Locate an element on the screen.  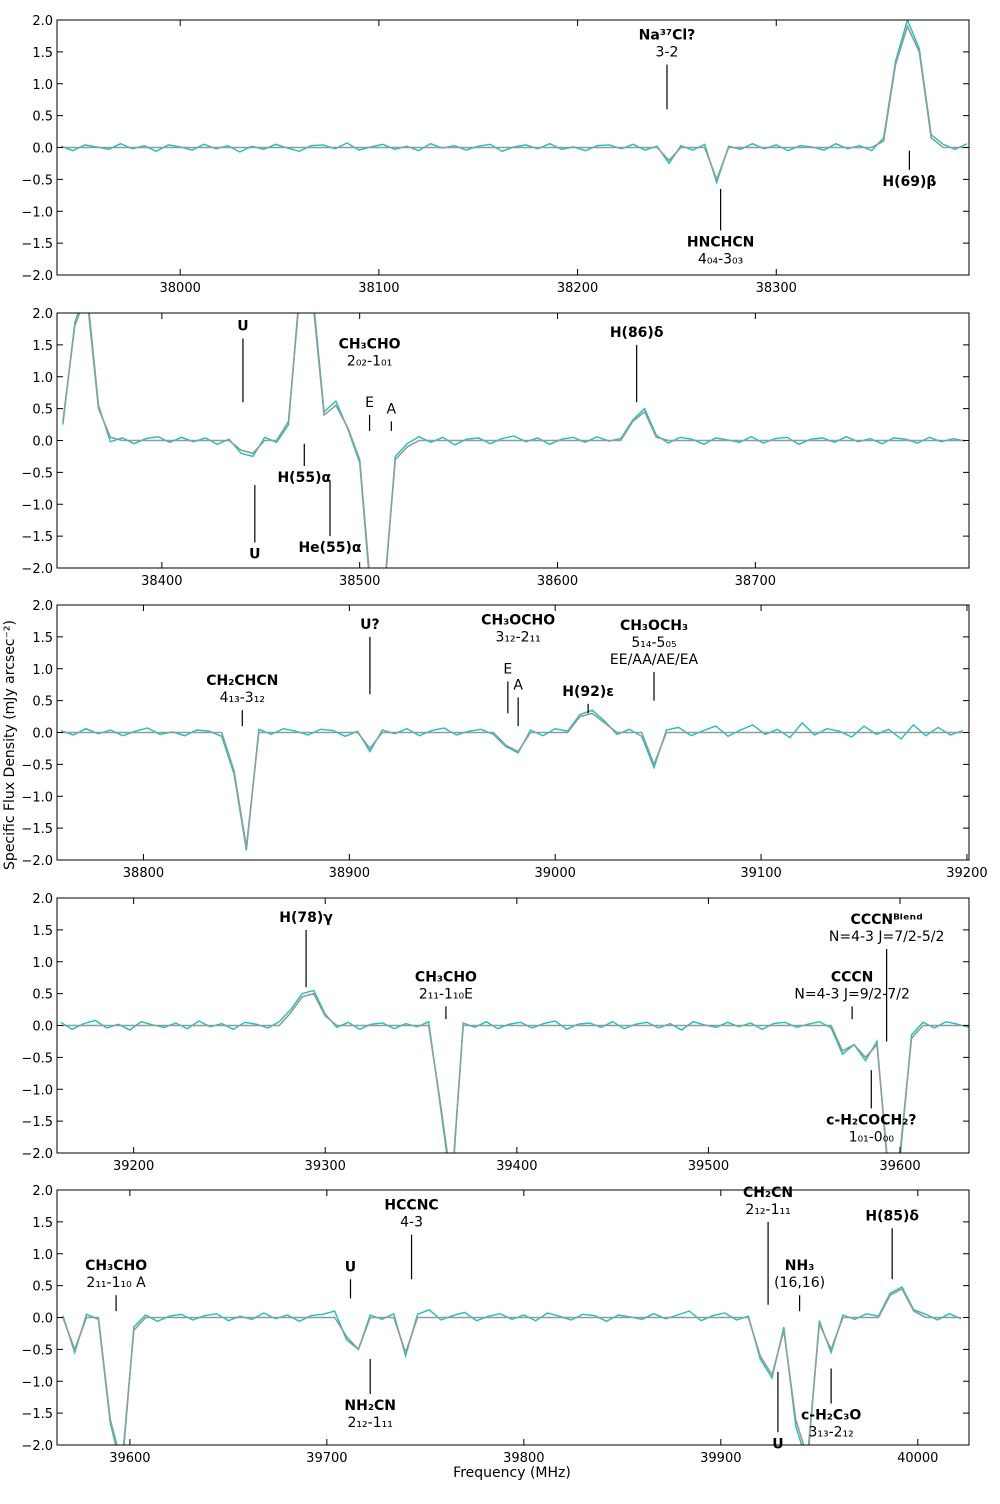
x-axis-label: Frequency (MHz) is located at coordinates (512, 1473).